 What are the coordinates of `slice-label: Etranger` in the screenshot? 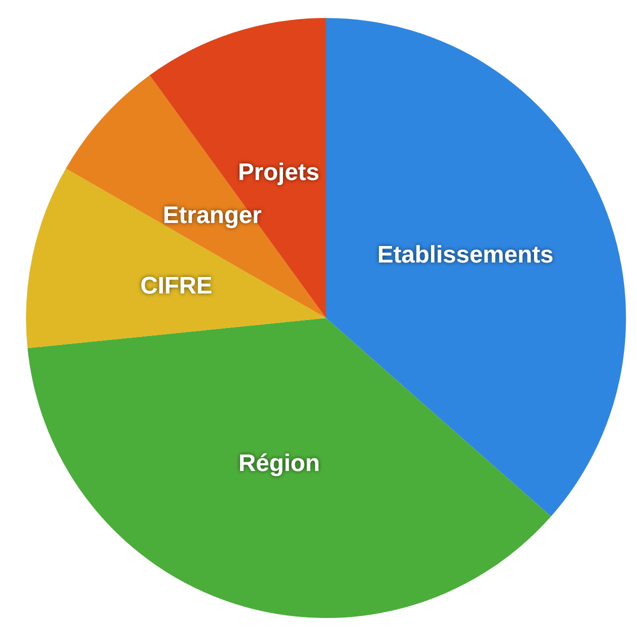 It's located at (212, 216).